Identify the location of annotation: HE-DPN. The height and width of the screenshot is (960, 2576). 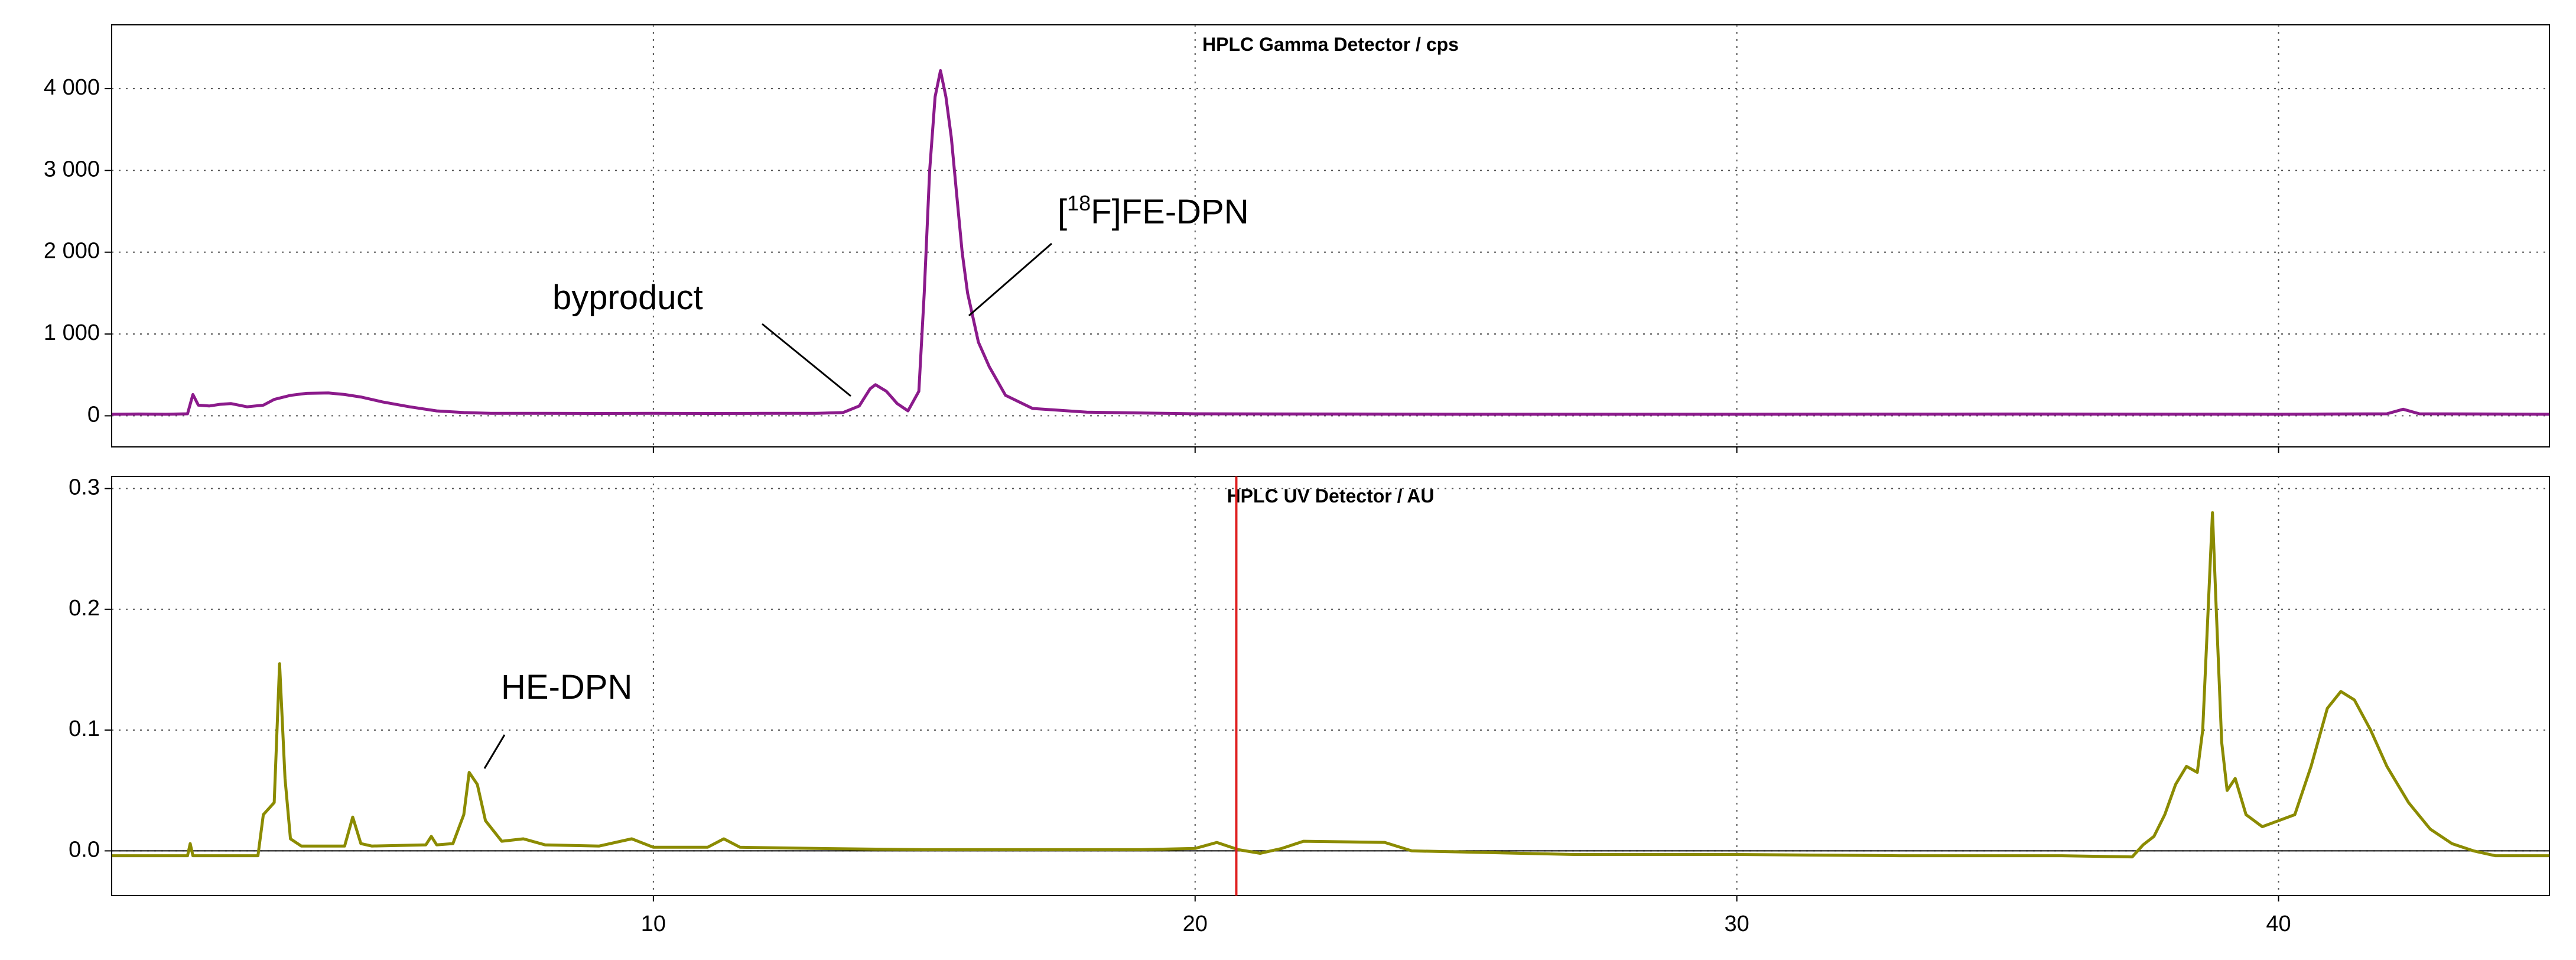
(567, 687).